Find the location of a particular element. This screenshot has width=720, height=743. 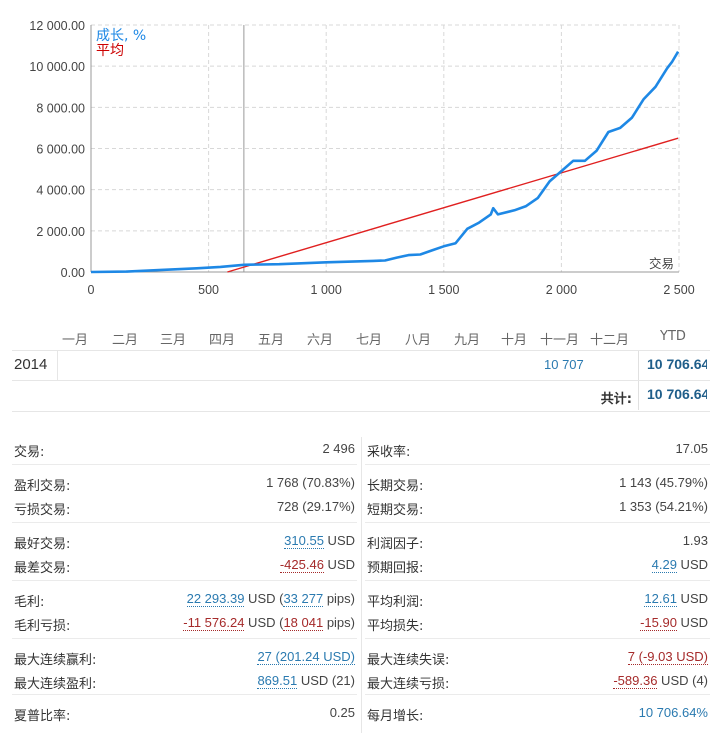

stat-value: 10 706.64% is located at coordinates (673, 712).